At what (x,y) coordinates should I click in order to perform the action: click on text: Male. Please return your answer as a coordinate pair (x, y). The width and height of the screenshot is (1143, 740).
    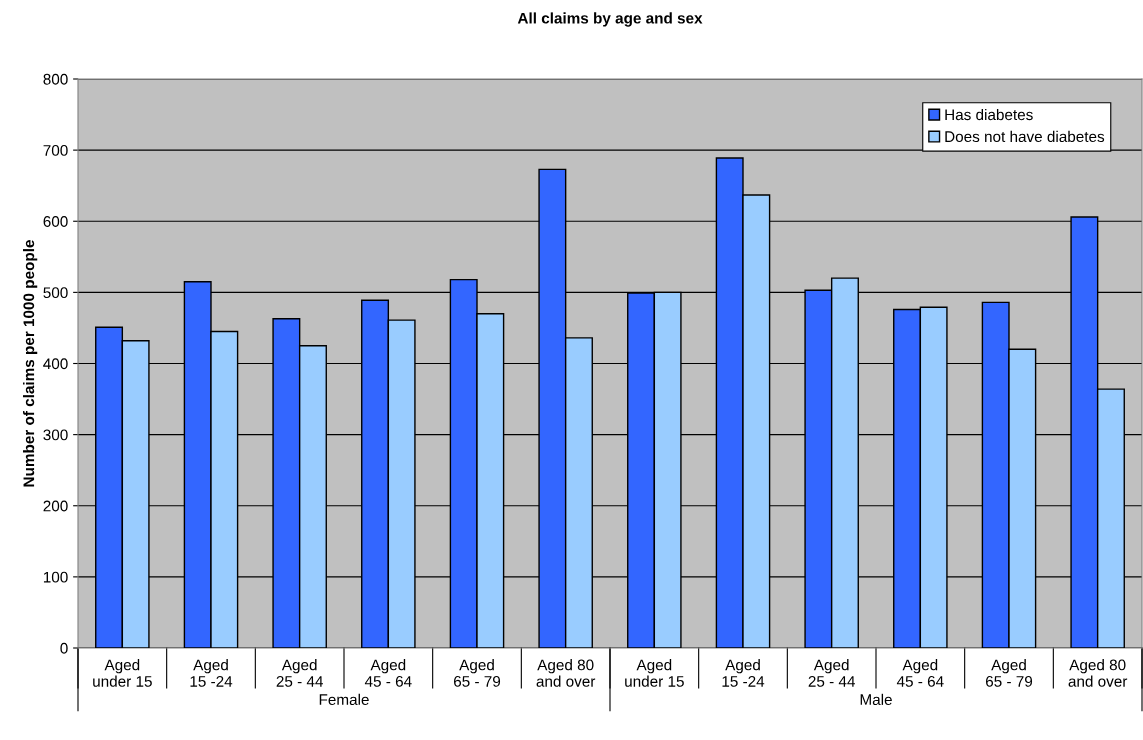
    Looking at the image, I should click on (876, 699).